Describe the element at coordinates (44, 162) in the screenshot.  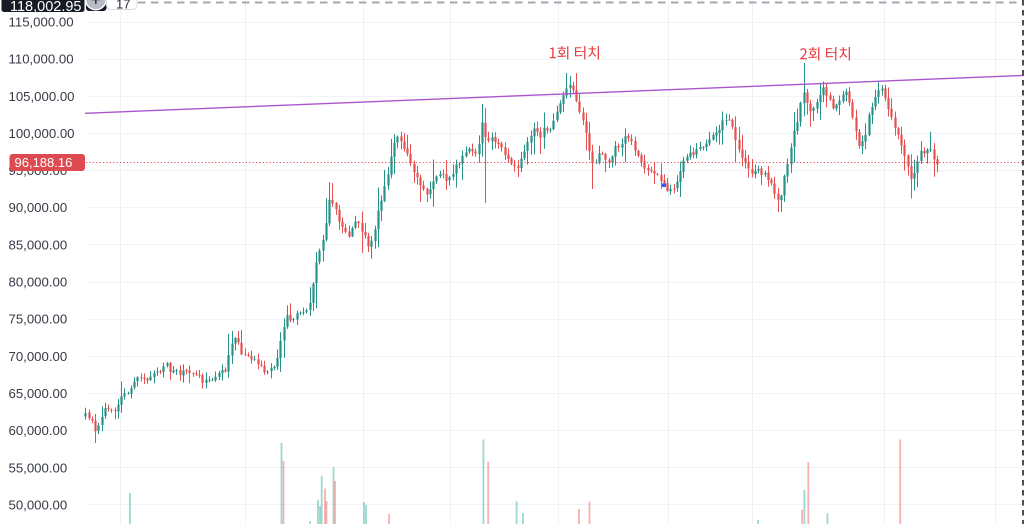
I see `svg-text: 96,188.16` at that location.